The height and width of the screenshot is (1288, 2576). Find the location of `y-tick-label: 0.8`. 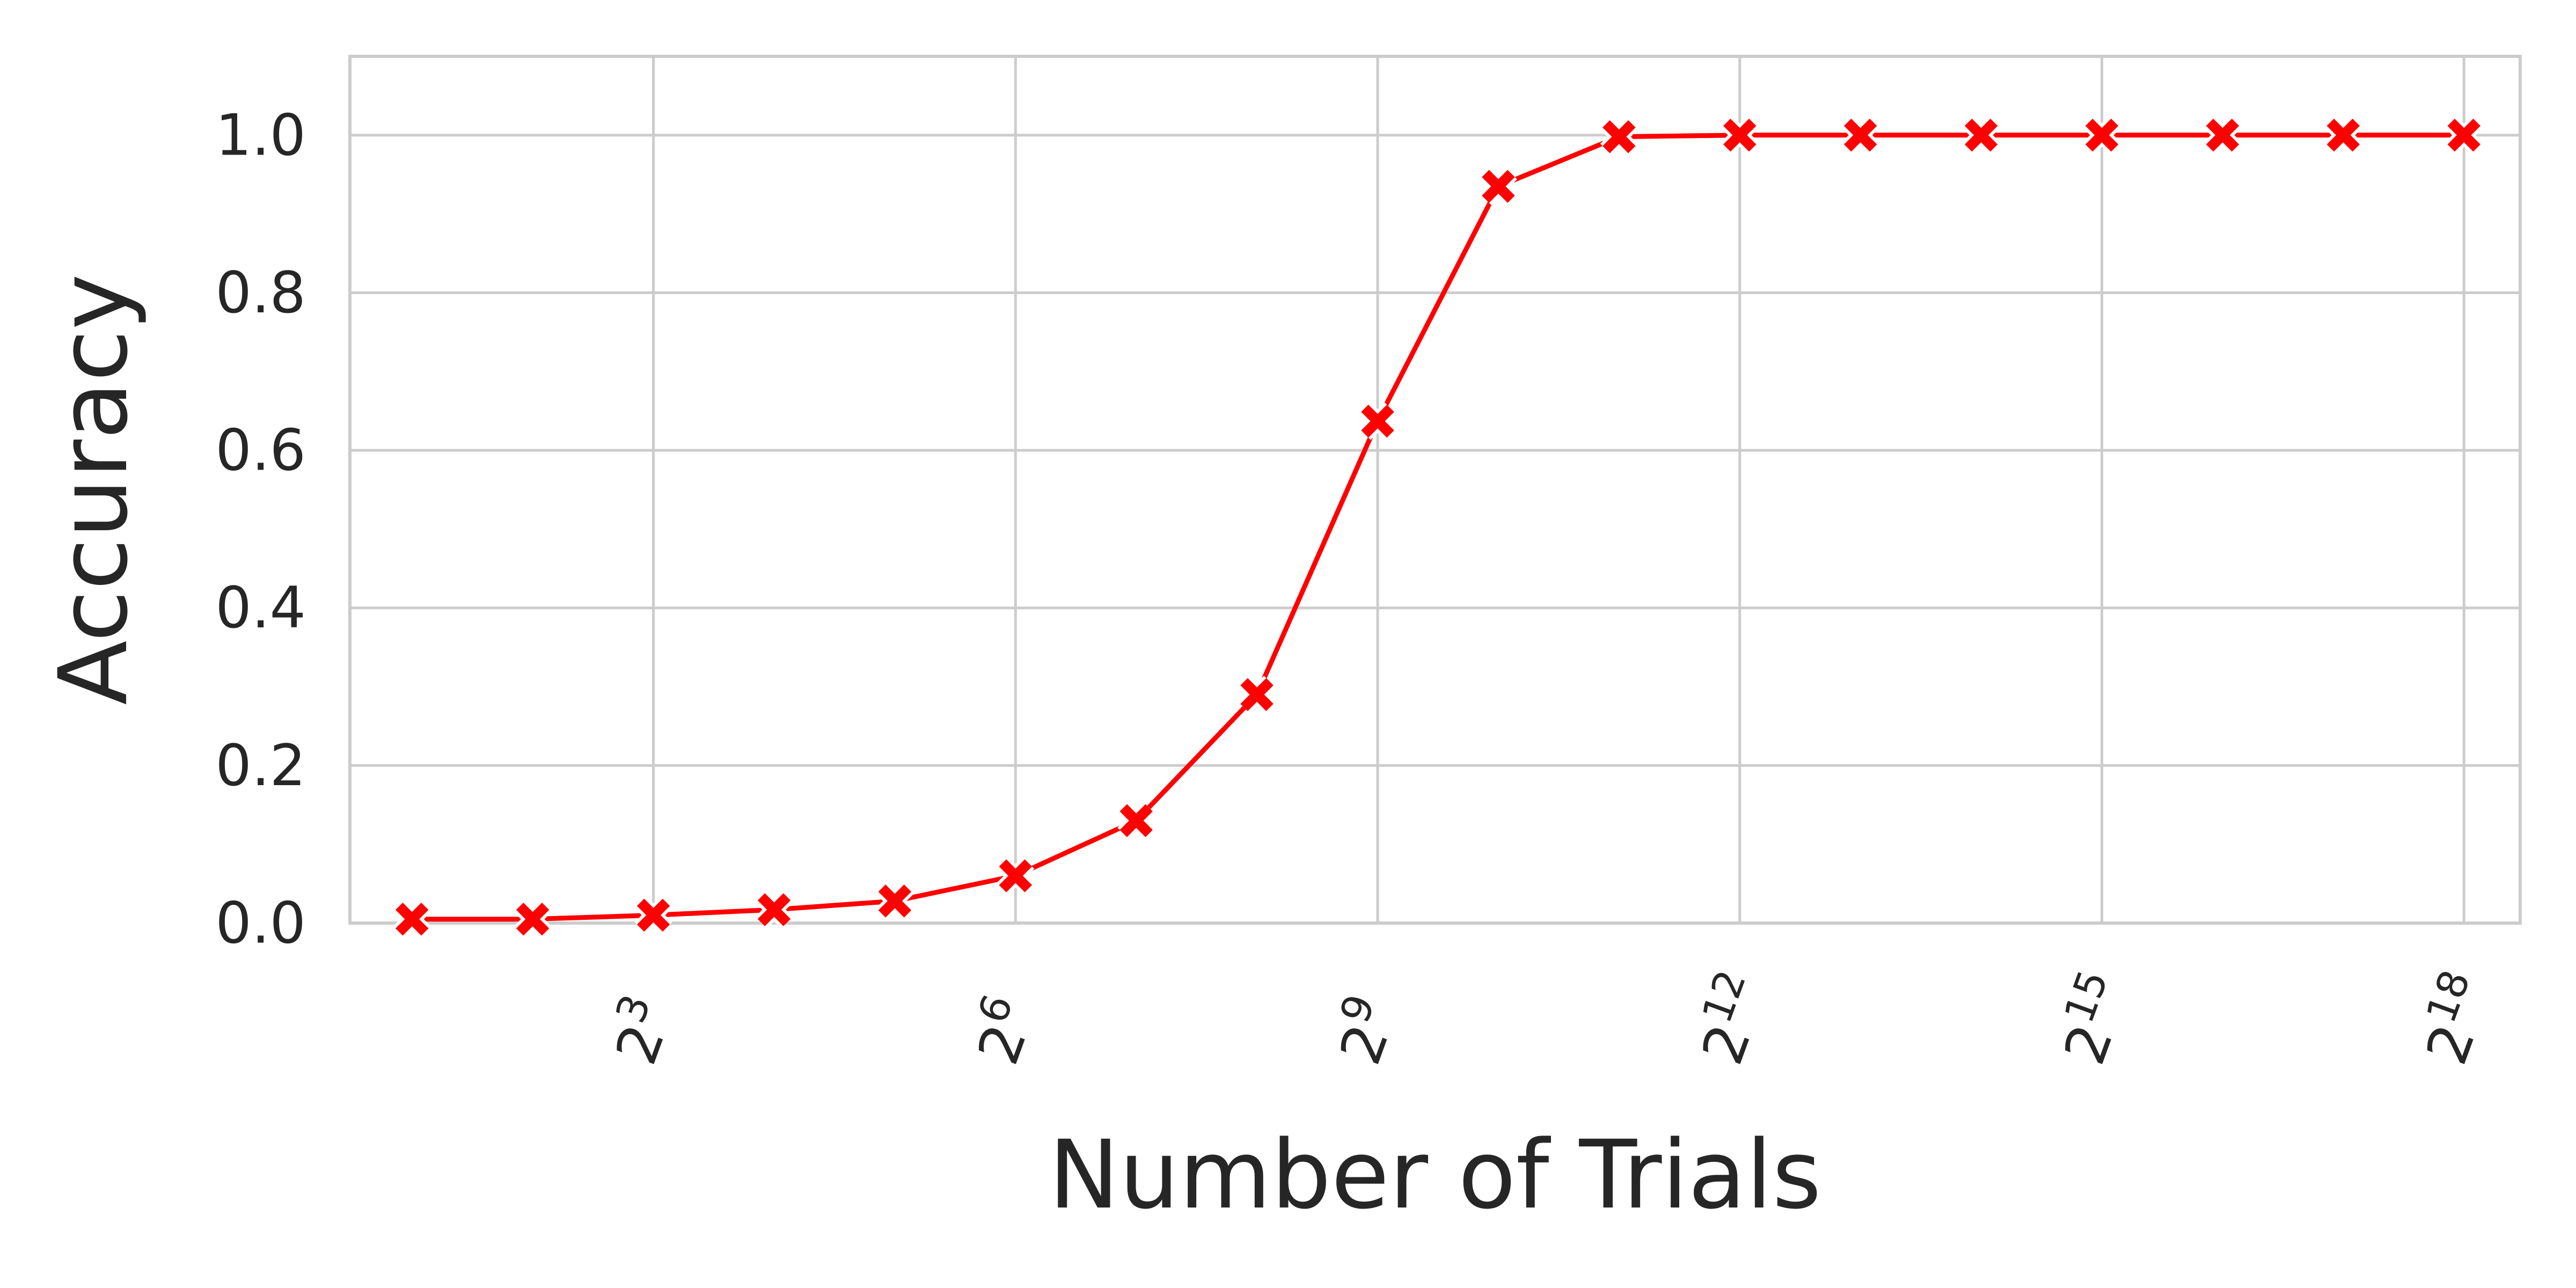

y-tick-label: 0.8 is located at coordinates (260, 293).